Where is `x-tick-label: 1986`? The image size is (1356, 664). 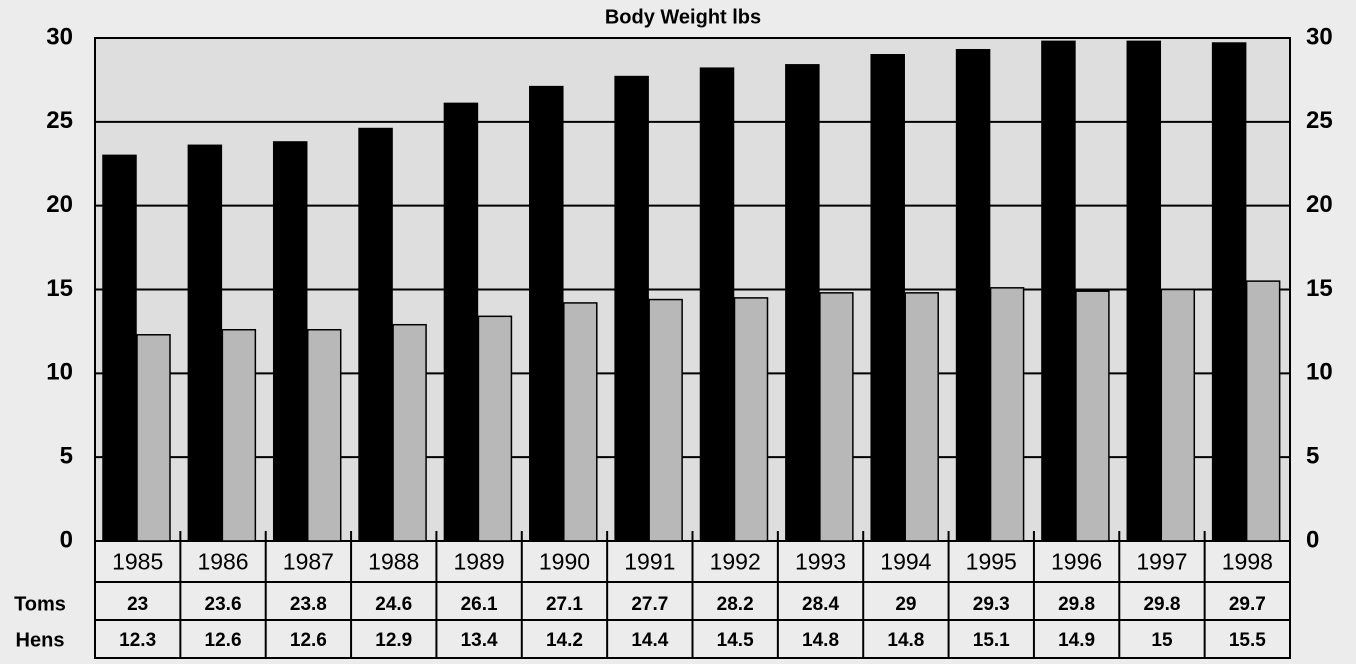
x-tick-label: 1986 is located at coordinates (222, 562).